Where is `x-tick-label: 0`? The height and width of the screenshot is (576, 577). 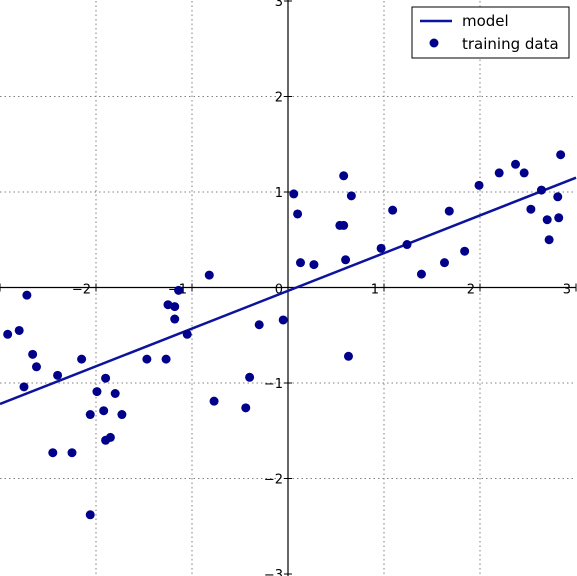
x-tick-label: 0 is located at coordinates (279, 290).